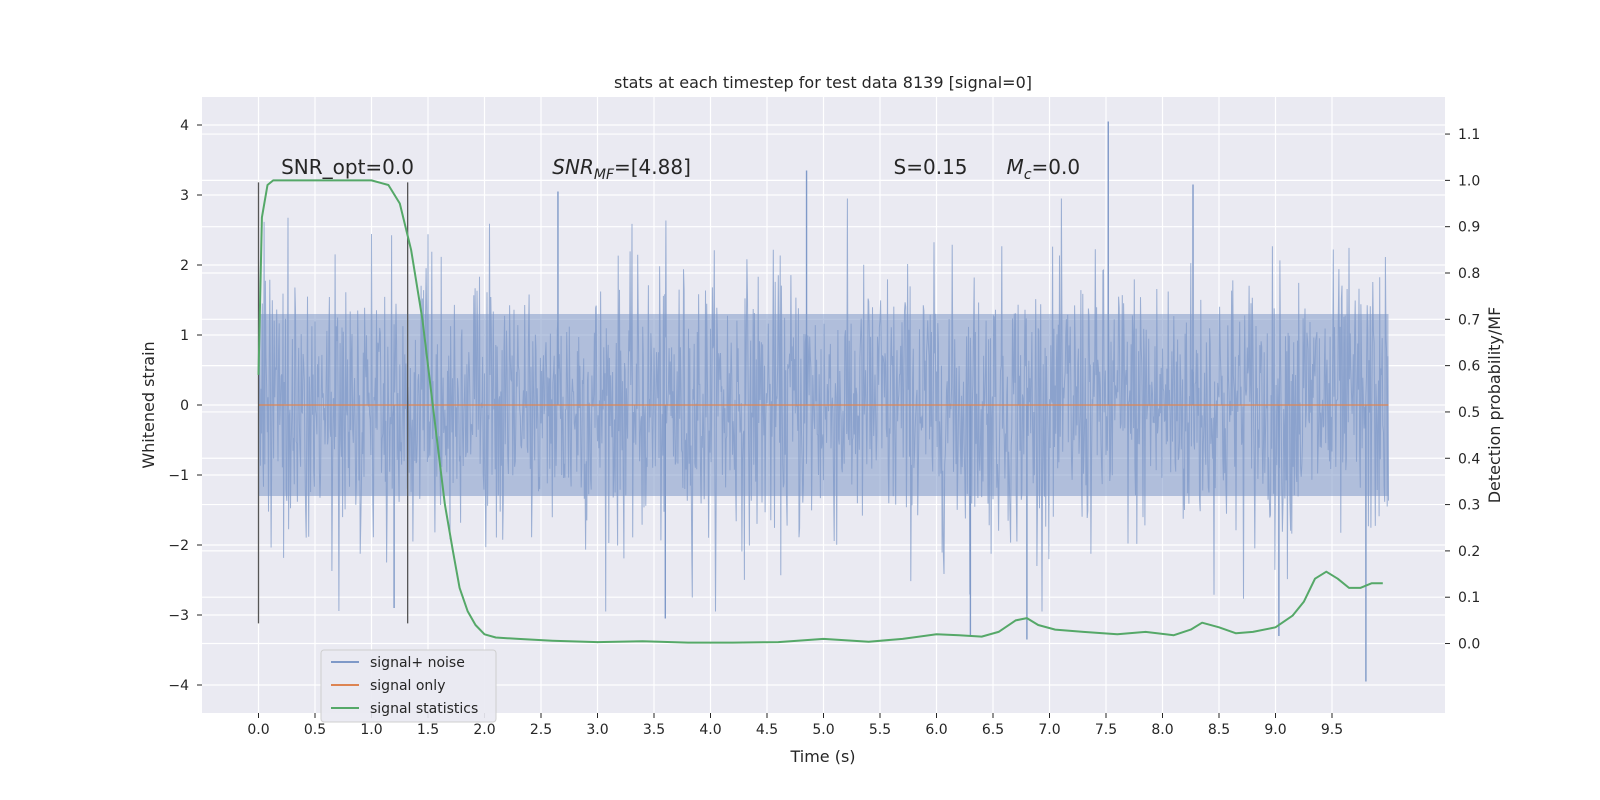  I want to click on legend-label-noise: signal+ noise, so click(417, 663).